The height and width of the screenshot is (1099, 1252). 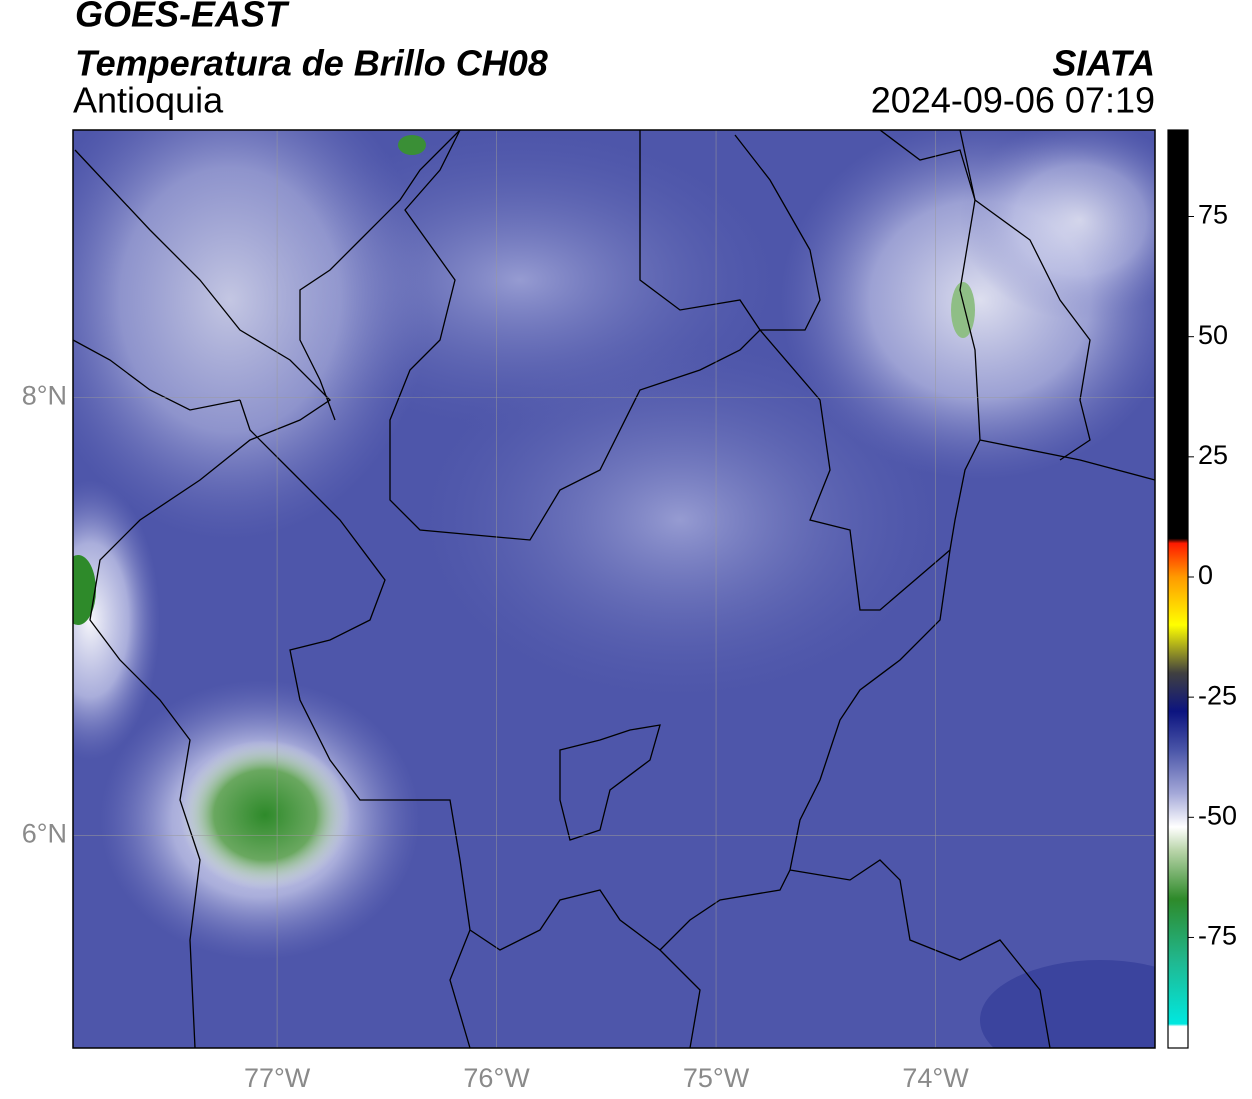 I want to click on x-tick-label: 75°W, so click(x=716, y=1078).